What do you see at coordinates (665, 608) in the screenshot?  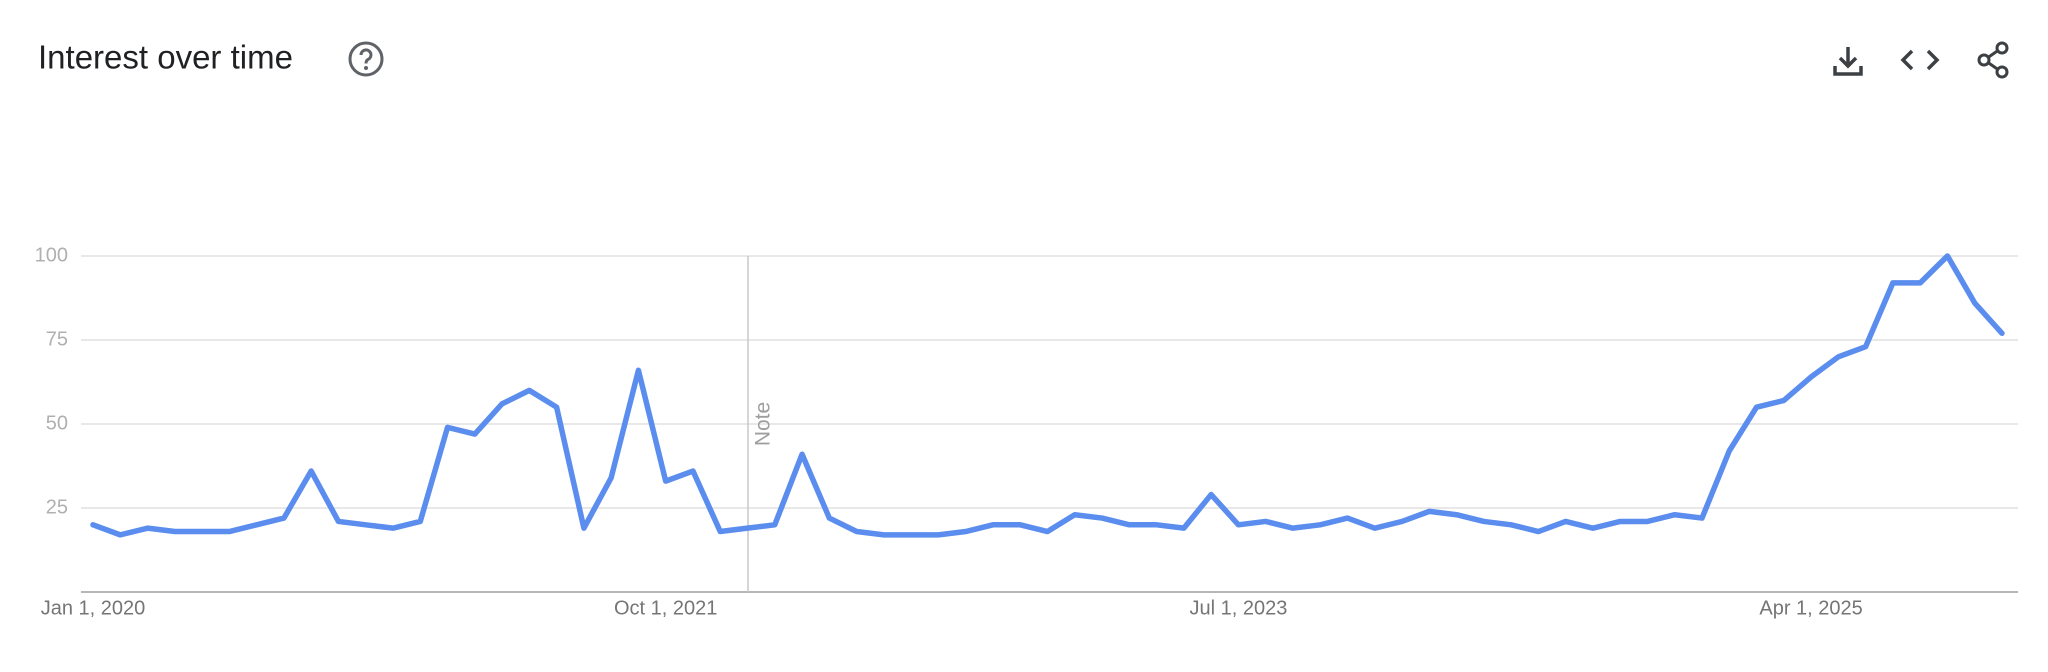 I see `x-tick-label: Oct 1, 2021` at bounding box center [665, 608].